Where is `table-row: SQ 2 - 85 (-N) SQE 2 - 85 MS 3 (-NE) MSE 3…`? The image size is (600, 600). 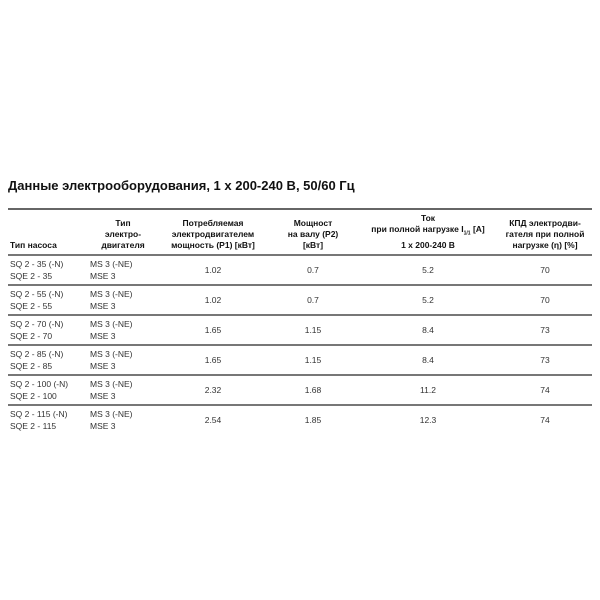 table-row: SQ 2 - 85 (-N) SQE 2 - 85 MS 3 (-NE) MSE 3… is located at coordinates (300, 359).